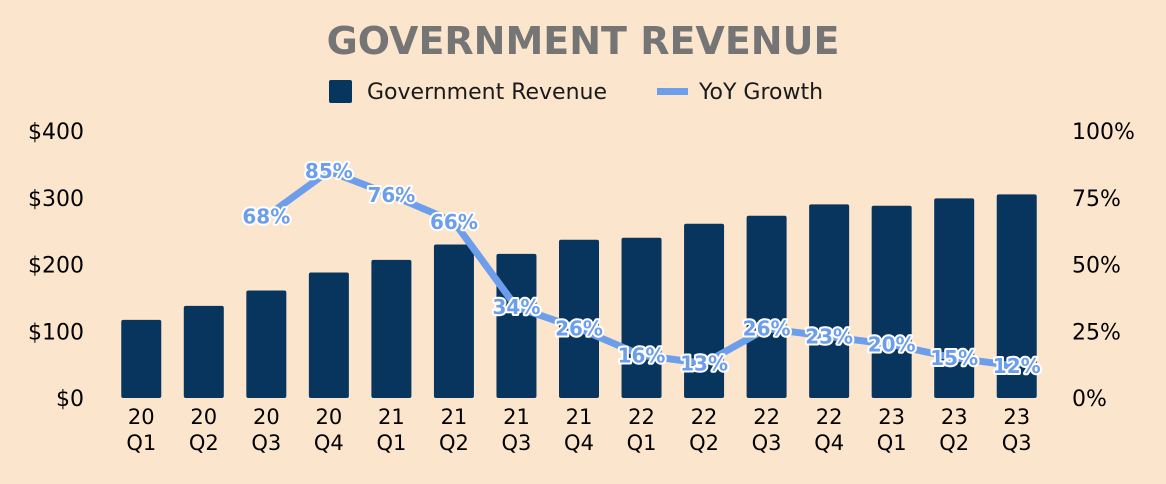  I want to click on y-axis-left: $0 $100 $200 $300 $400, so click(56, 266).